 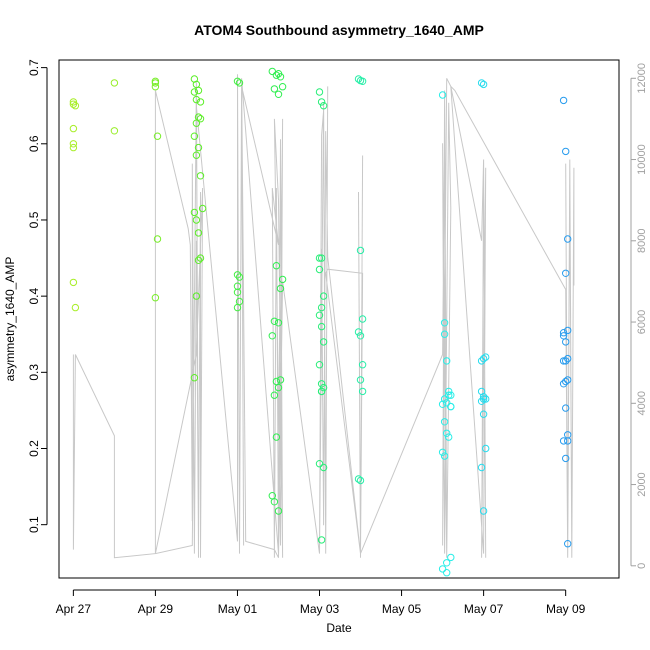 I want to click on y-tick-label: 0.2, so click(x=34, y=448).